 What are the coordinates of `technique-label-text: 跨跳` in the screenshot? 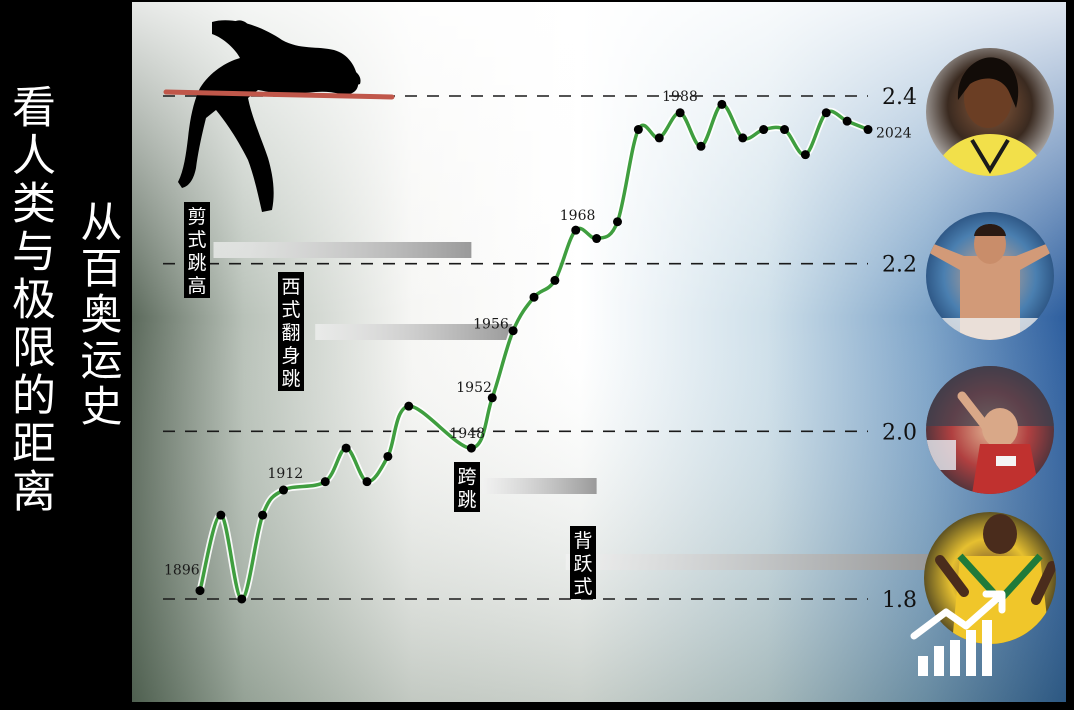 It's located at (466, 488).